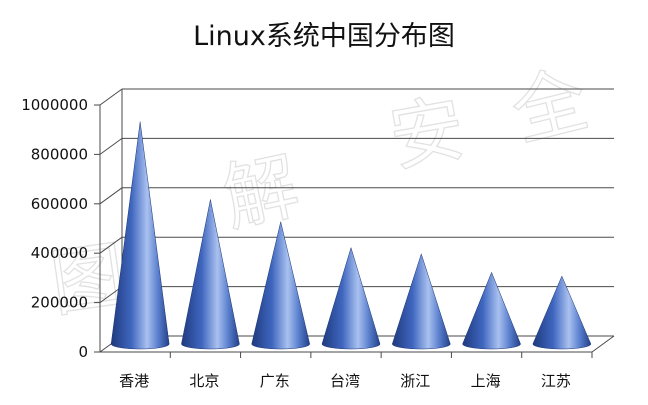 The width and height of the screenshot is (648, 405). What do you see at coordinates (54, 105) in the screenshot?
I see `y-tick-label: 1000000` at bounding box center [54, 105].